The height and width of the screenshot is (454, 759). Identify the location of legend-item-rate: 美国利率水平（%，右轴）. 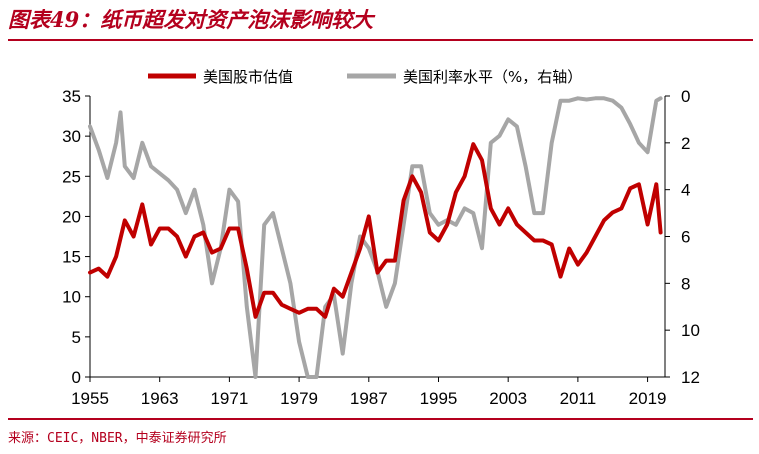
(464, 77).